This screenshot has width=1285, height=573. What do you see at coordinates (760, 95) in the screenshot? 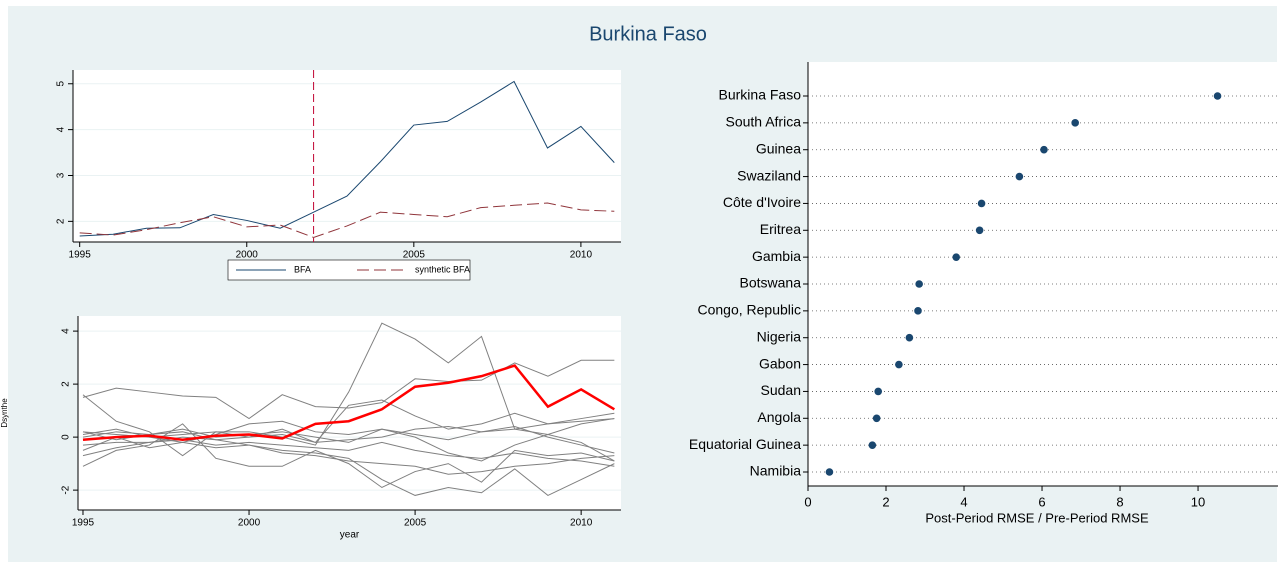
I see `y-tick-label: Burkina Faso` at bounding box center [760, 95].